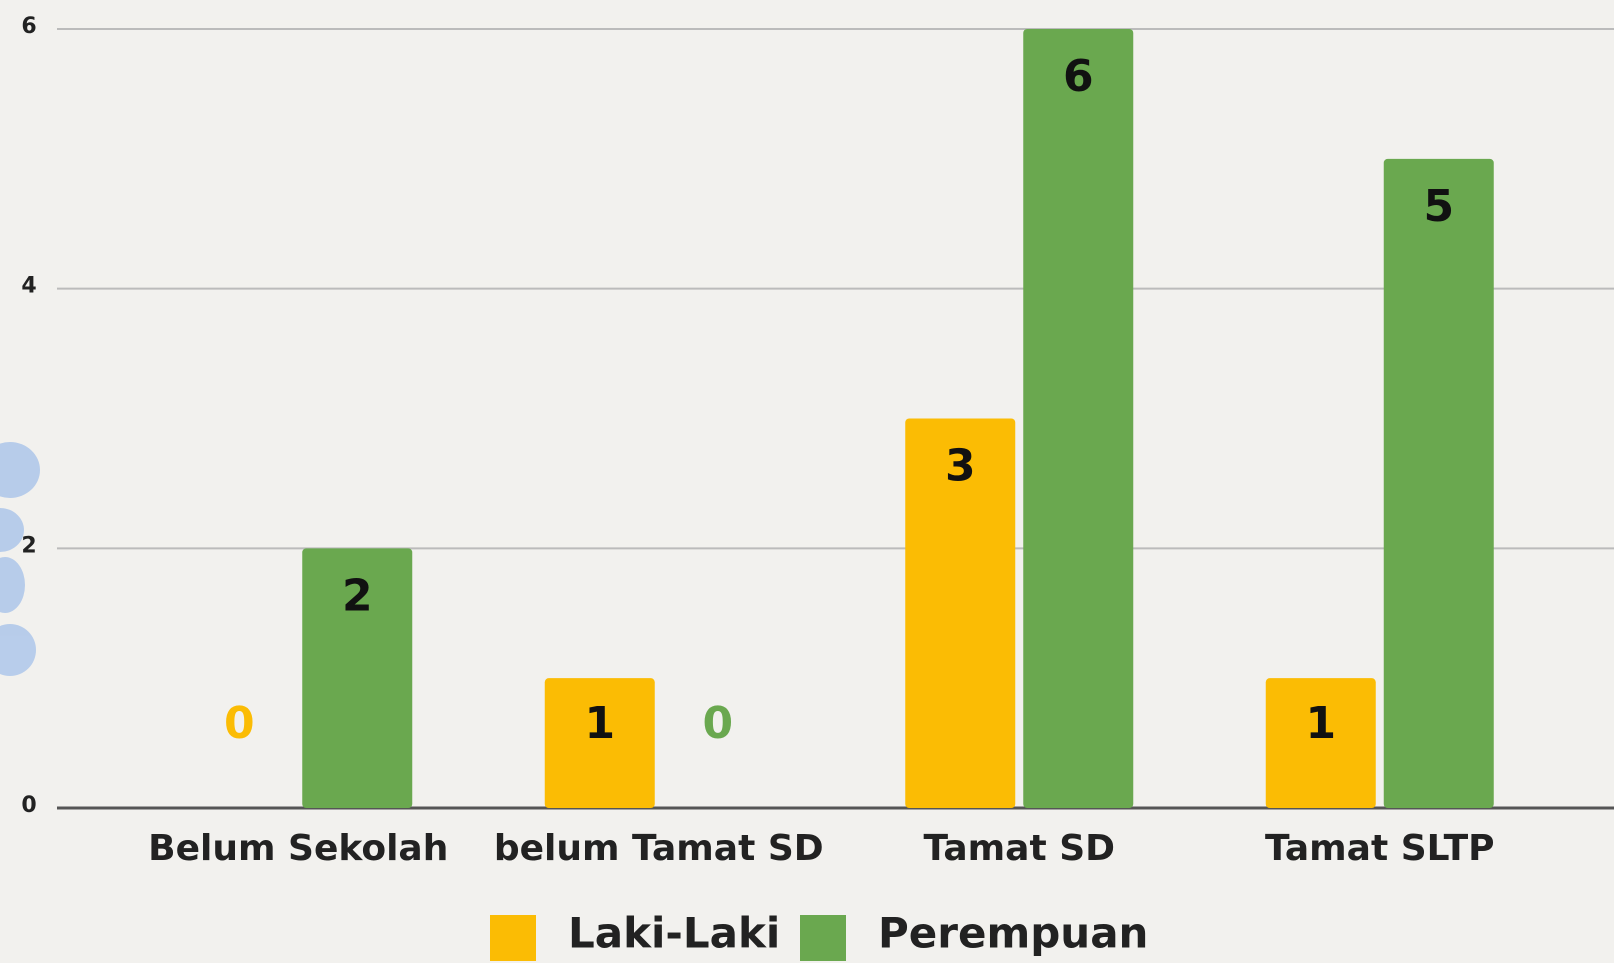 This screenshot has height=963, width=1614. I want to click on value-label: 5, so click(1438, 206).